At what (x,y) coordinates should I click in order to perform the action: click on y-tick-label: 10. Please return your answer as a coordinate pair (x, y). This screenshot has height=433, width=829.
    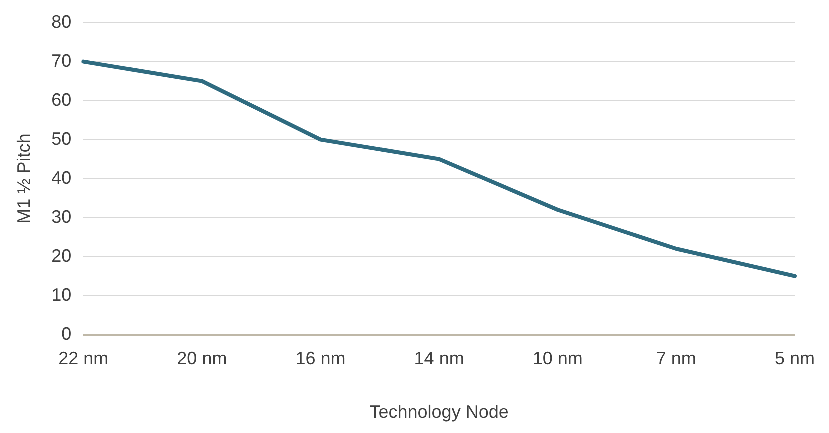
    Looking at the image, I should click on (62, 294).